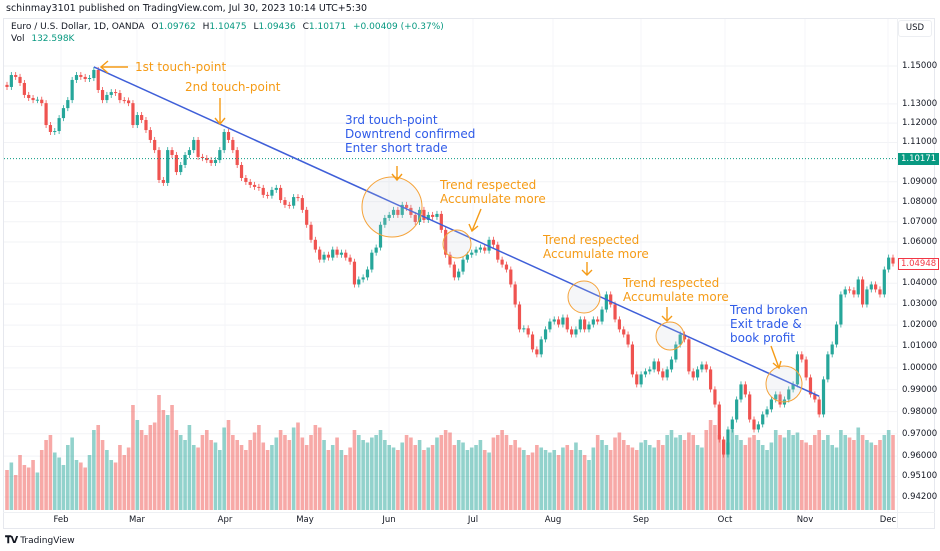 This screenshot has width=940, height=551. What do you see at coordinates (920, 346) in the screenshot?
I see `y-tick: 1.01000` at bounding box center [920, 346].